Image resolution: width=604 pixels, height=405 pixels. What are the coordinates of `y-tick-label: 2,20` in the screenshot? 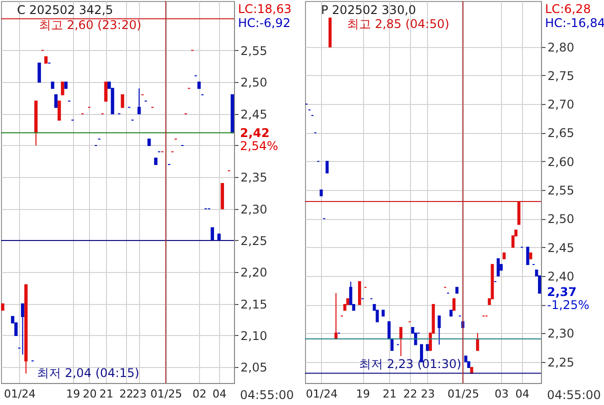 It's located at (254, 273).